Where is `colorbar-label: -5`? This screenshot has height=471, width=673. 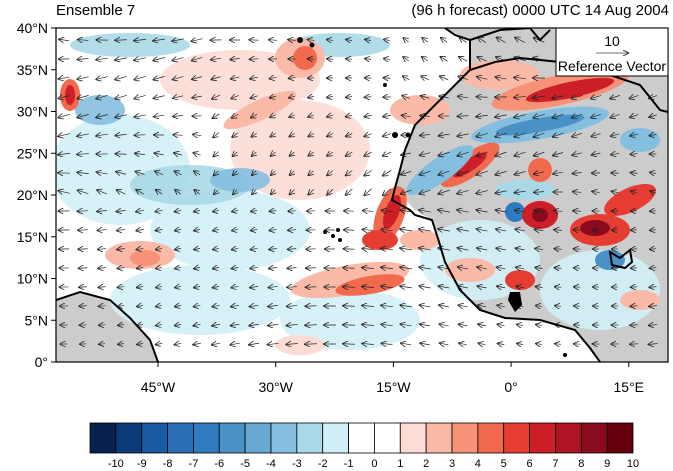
colorbar-label: -5 is located at coordinates (245, 464).